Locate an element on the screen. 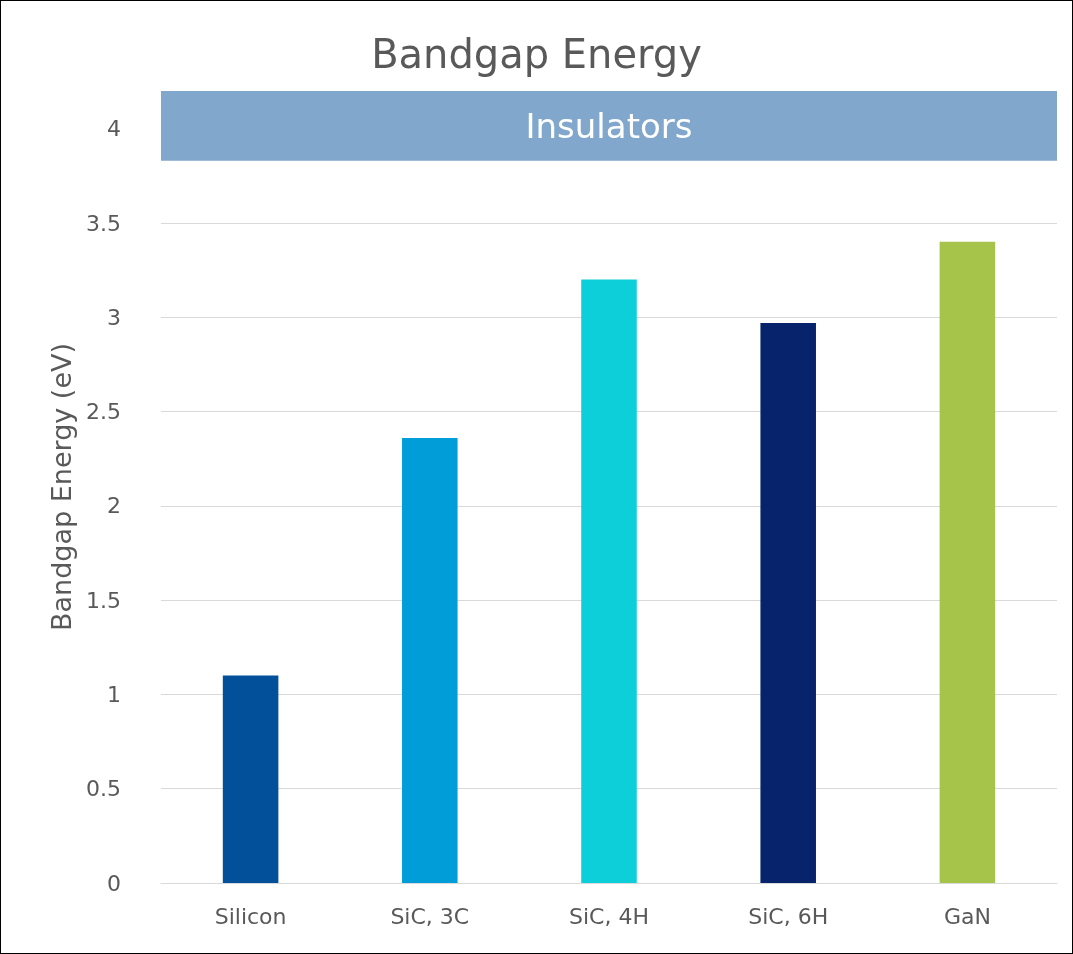  chart-title: Bandgap Energy is located at coordinates (536, 54).